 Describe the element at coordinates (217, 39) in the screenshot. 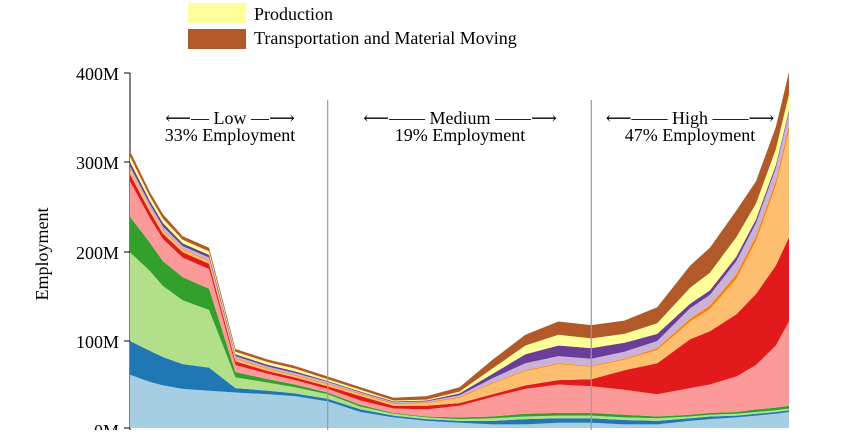

I see `legend-swatch-transportation` at that location.